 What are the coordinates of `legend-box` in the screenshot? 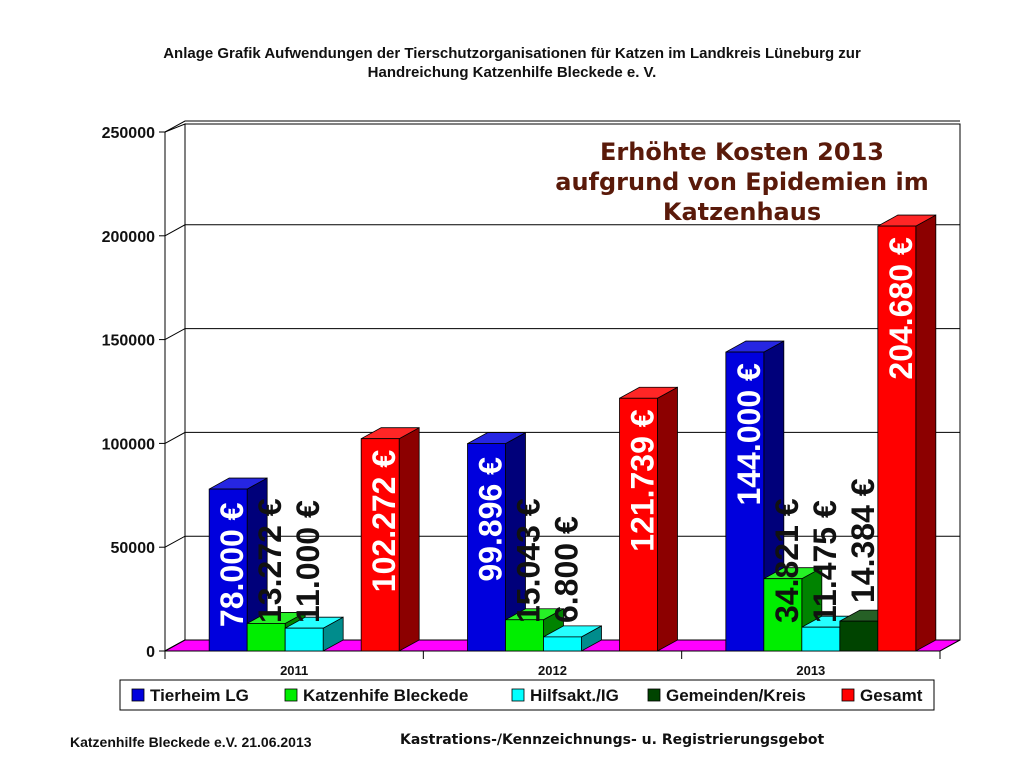 It's located at (527, 695).